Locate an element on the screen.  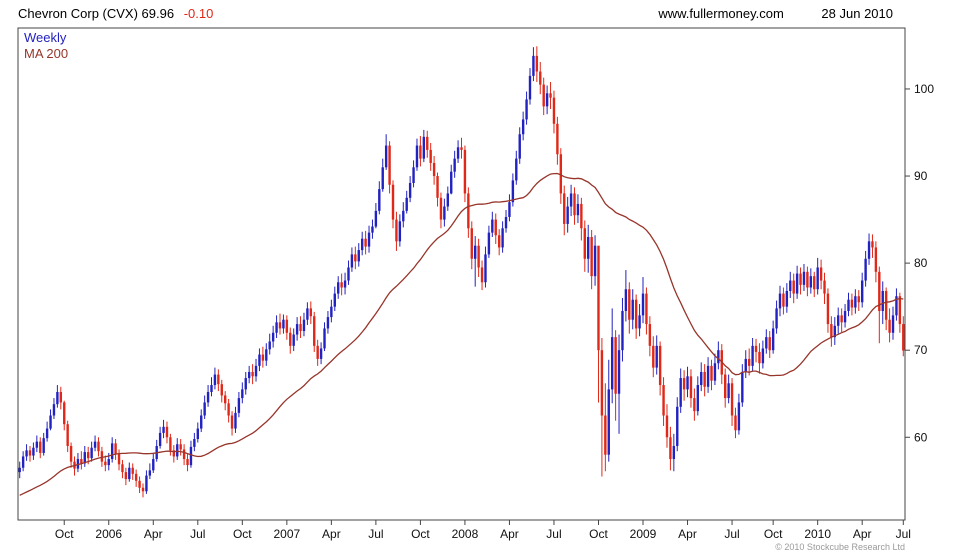
x-tick-label: 2006 is located at coordinates (108, 534).